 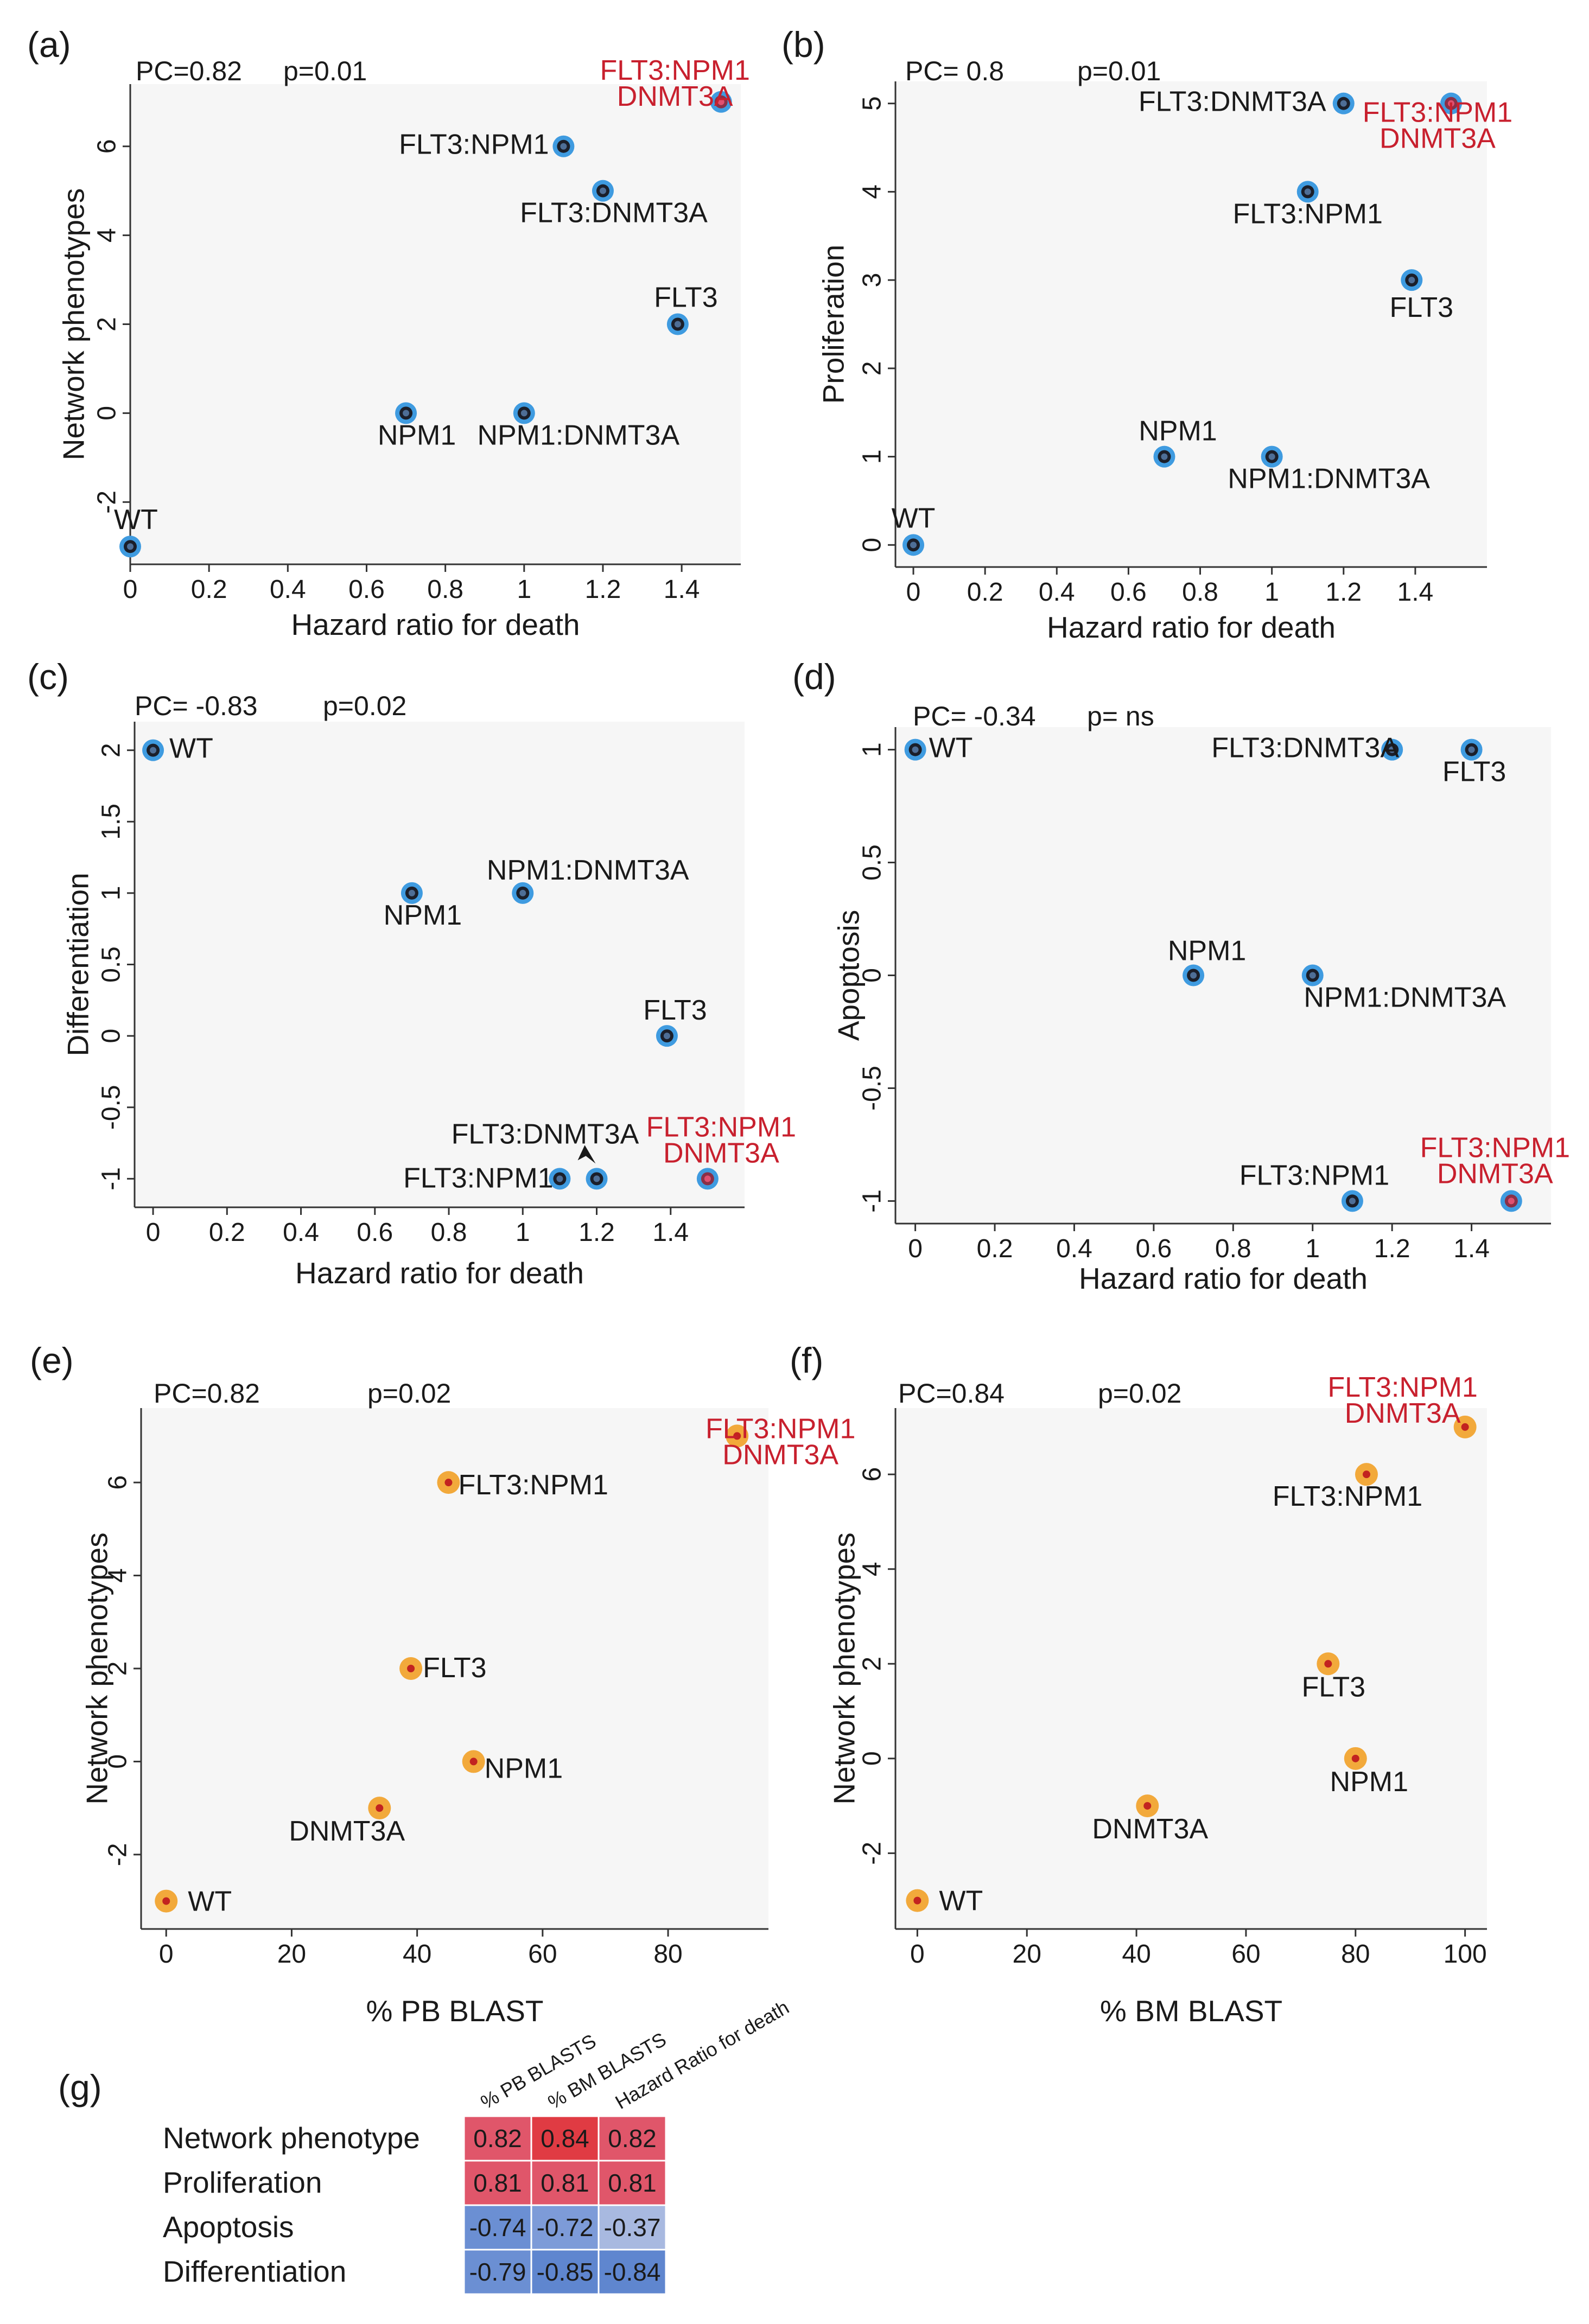 I want to click on heatmap-cell-value: -0.79, so click(x=497, y=2272).